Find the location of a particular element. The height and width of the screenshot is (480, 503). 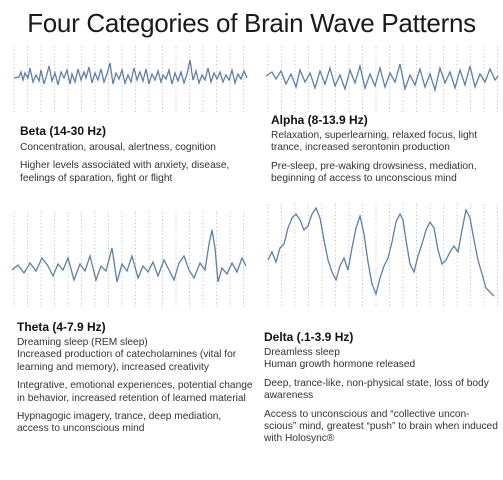

page-title: Four Categories of Brain Wave Patterns is located at coordinates (251, 23).